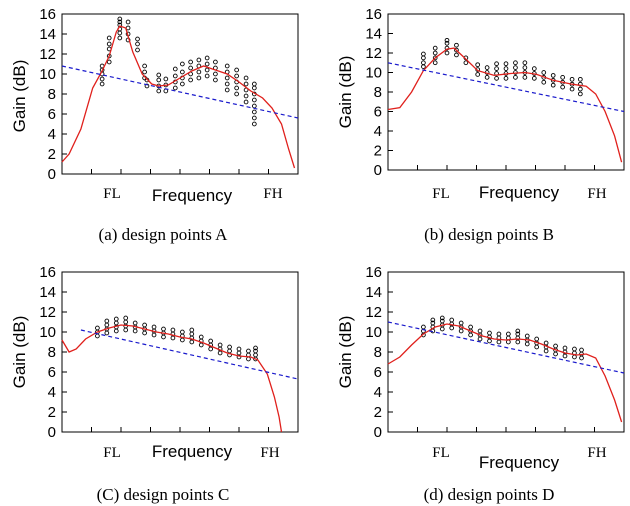 This screenshot has height=506, width=630. What do you see at coordinates (180, 429) in the screenshot?
I see `panel-c-grid-ticks` at bounding box center [180, 429].